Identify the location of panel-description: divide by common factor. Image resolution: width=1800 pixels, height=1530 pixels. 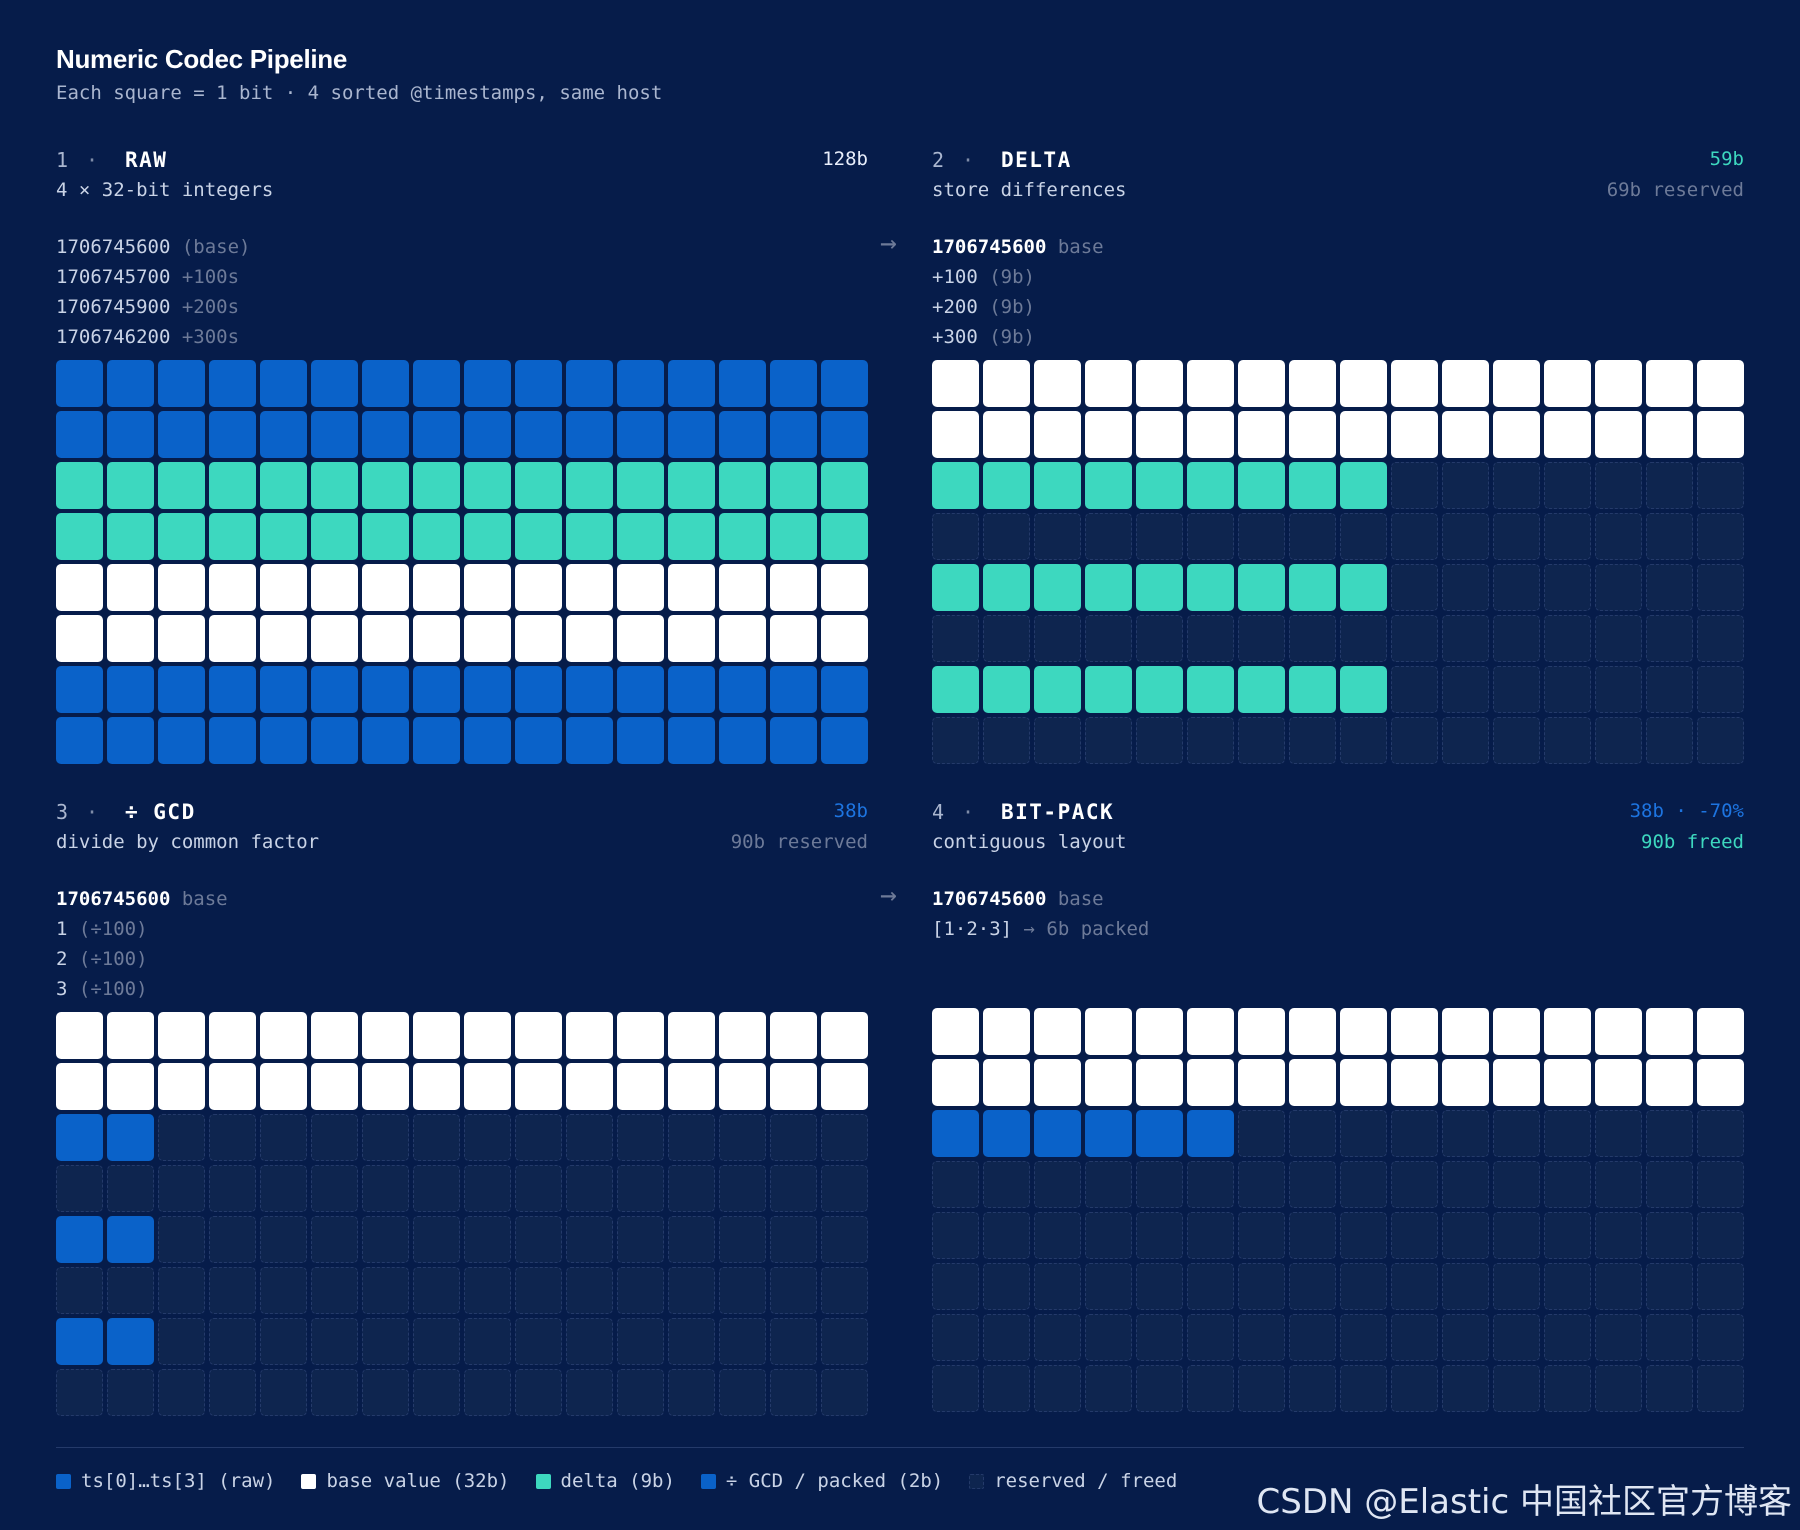
(188, 842).